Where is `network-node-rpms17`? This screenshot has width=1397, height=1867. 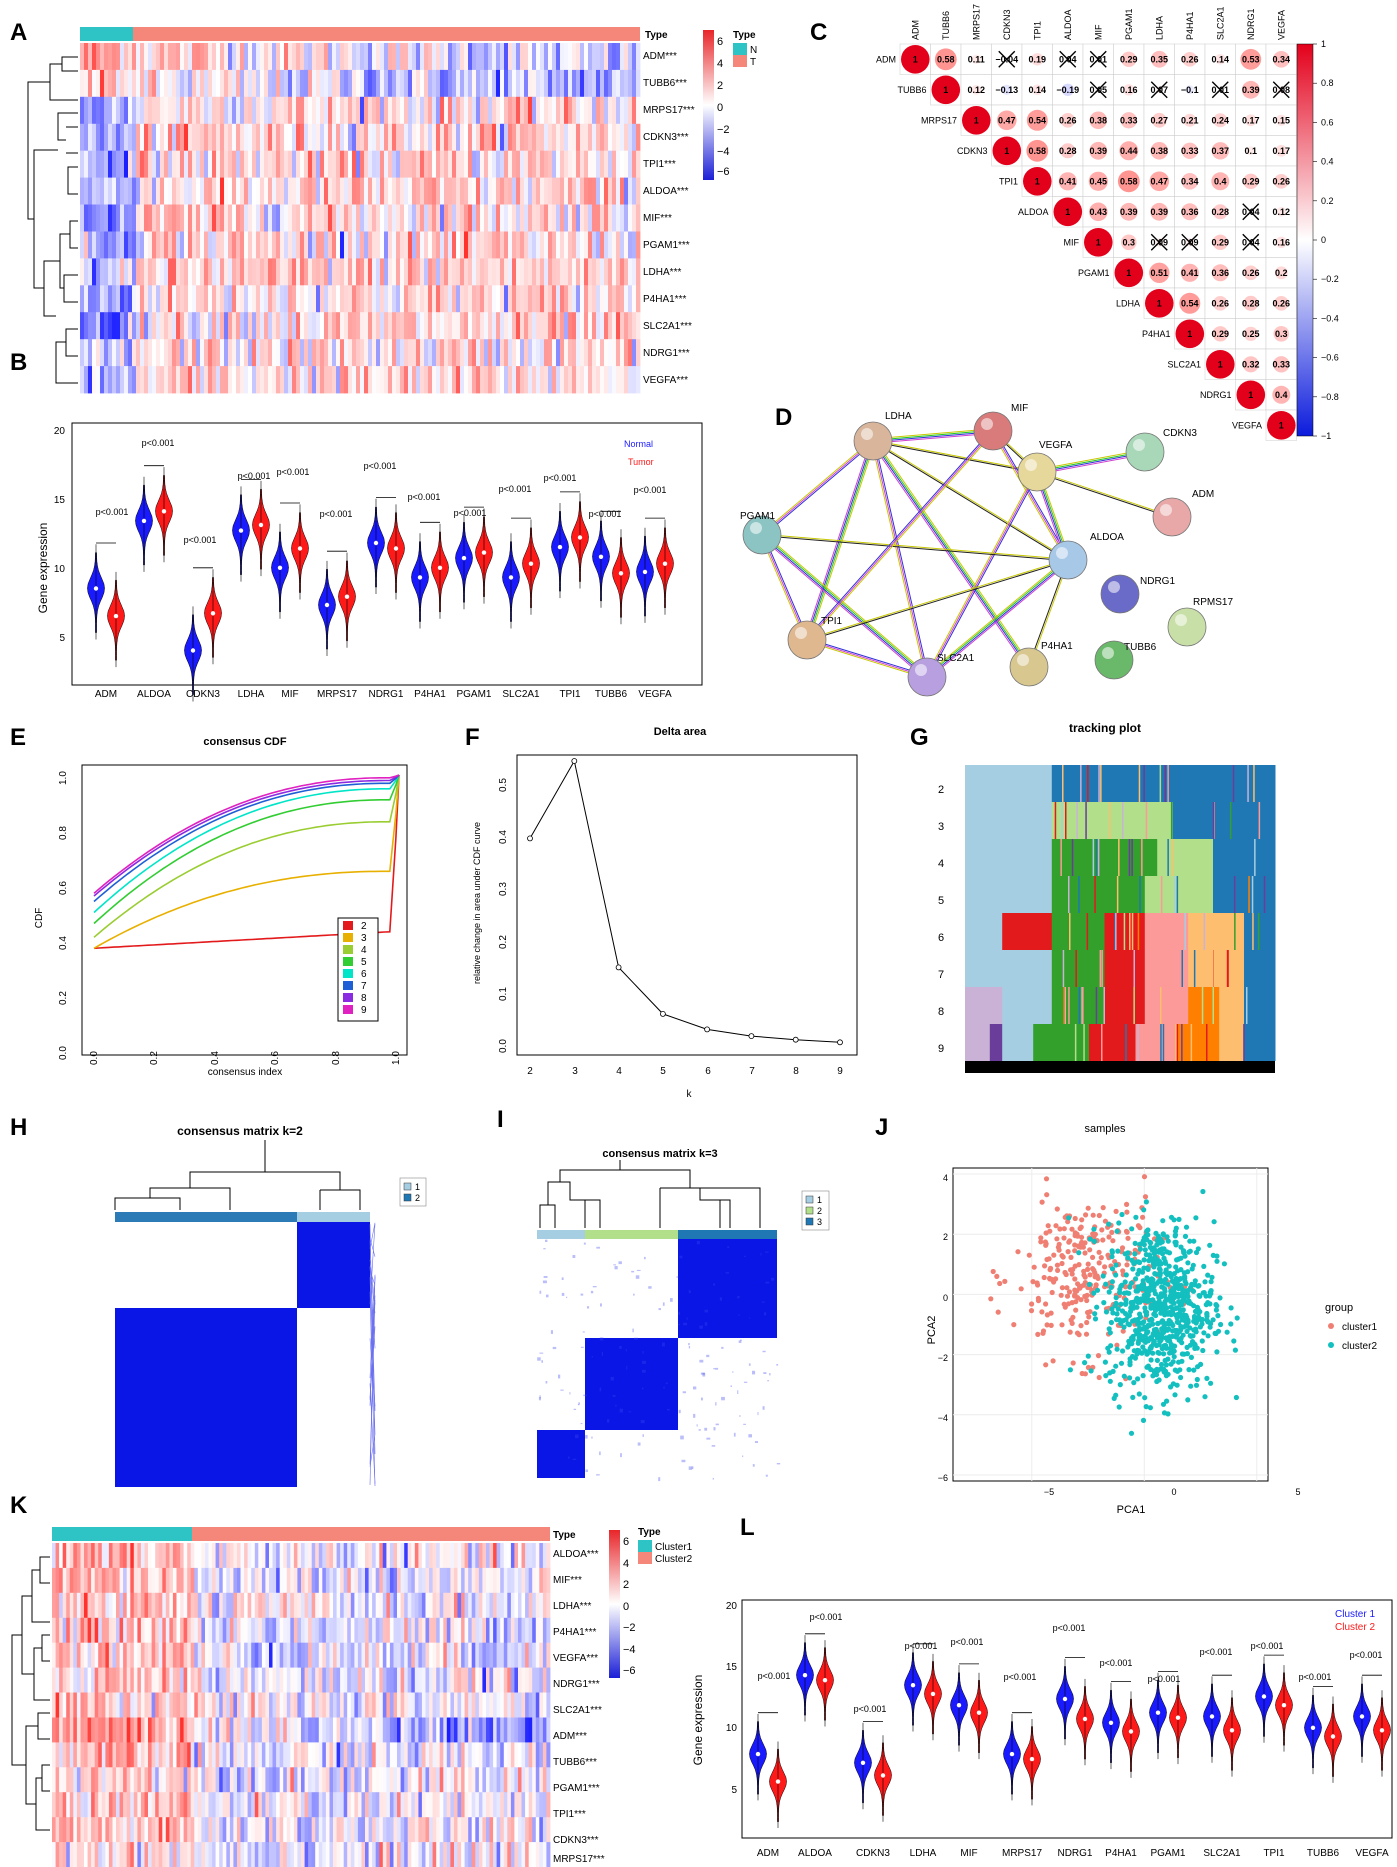
network-node-rpms17 is located at coordinates (1187, 627).